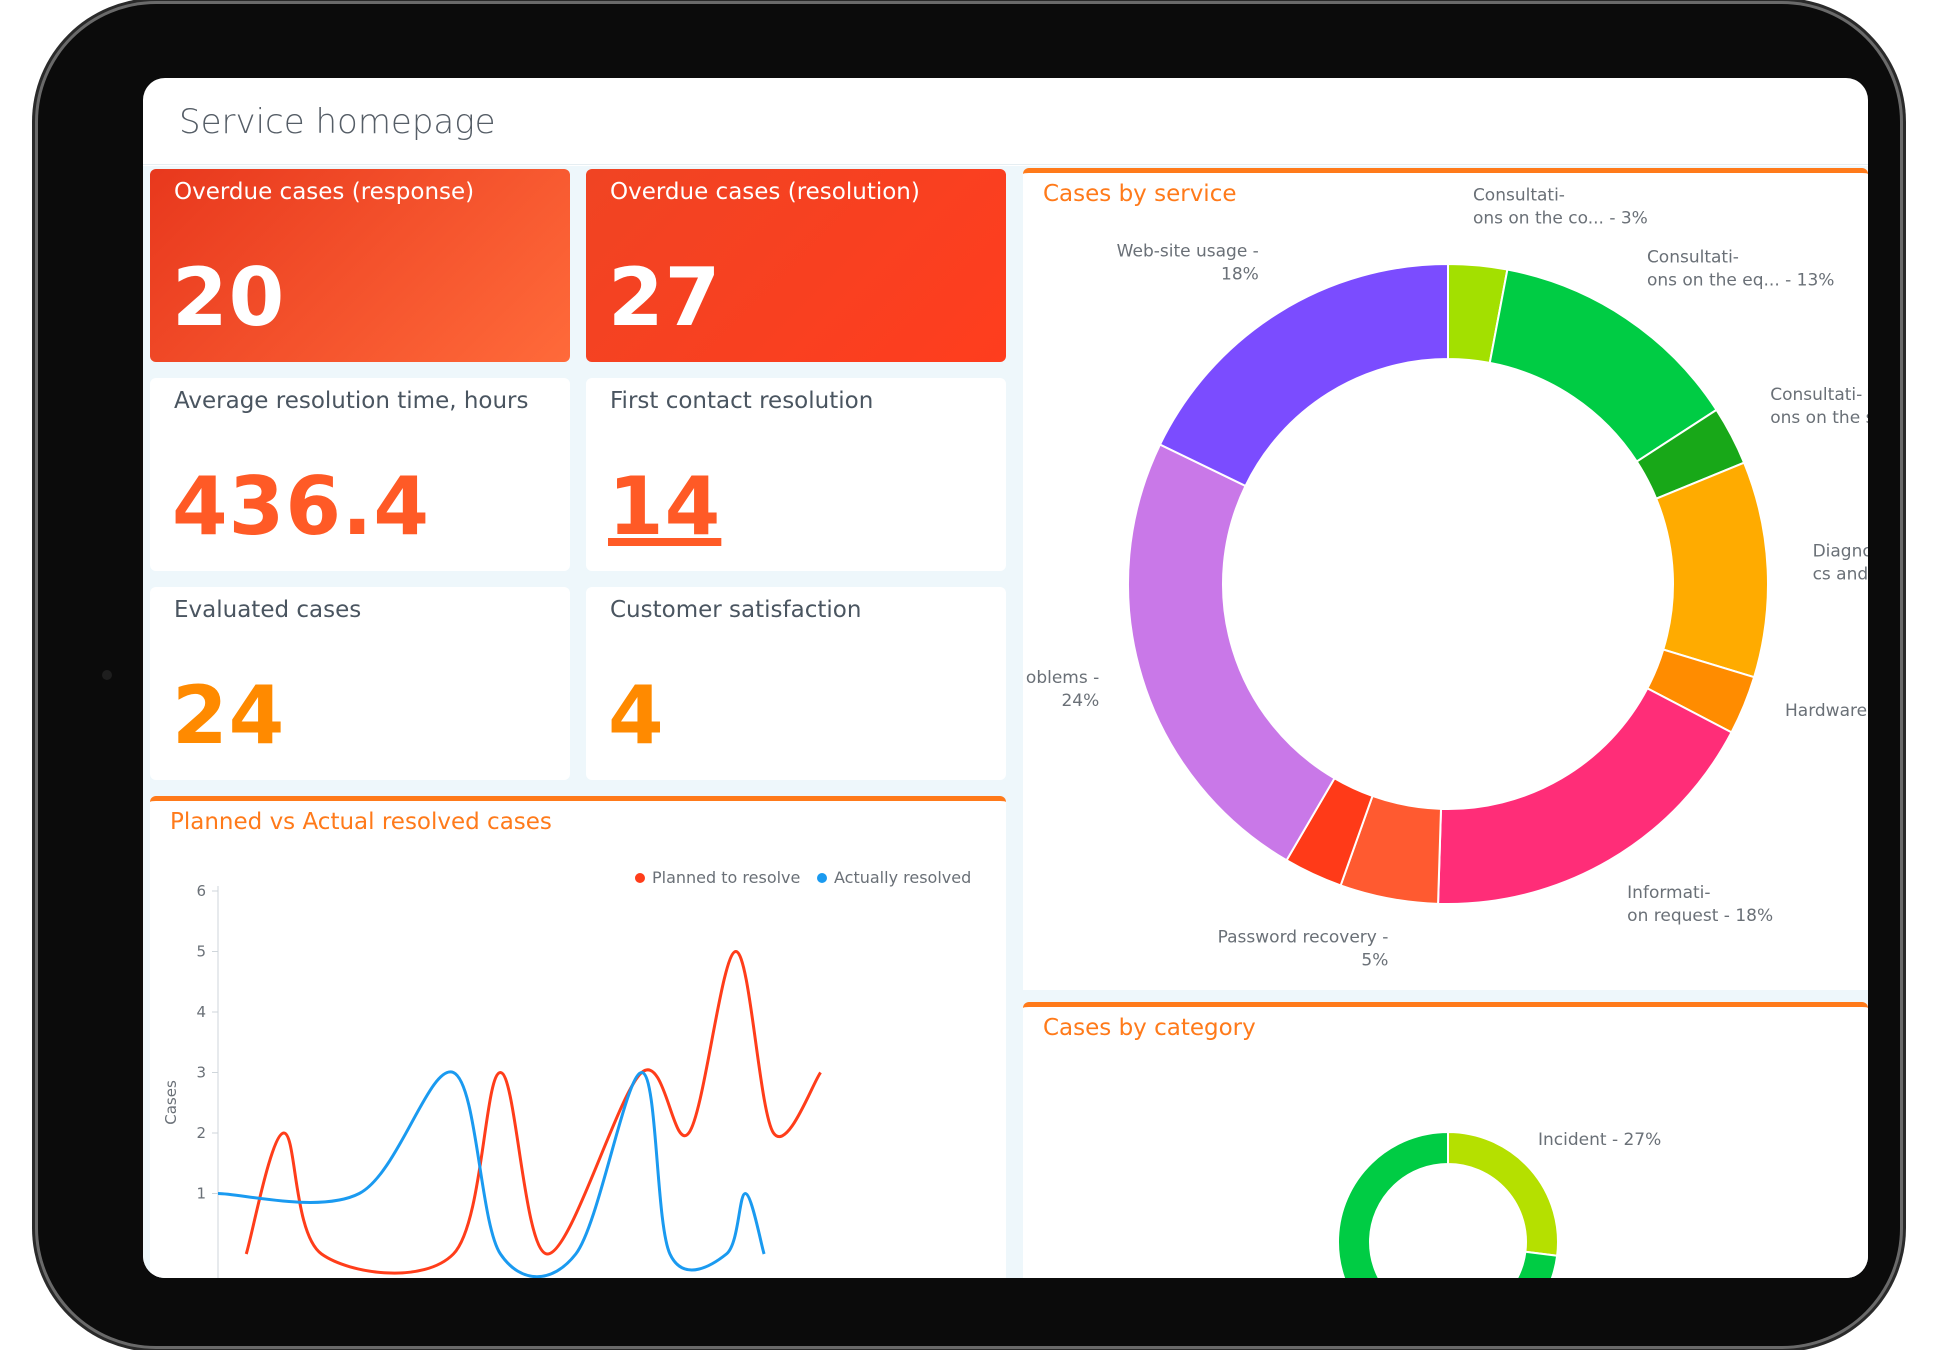 The image size is (1949, 1350). Describe the element at coordinates (229, 297) in the screenshot. I see `kpi-value: 20` at that location.